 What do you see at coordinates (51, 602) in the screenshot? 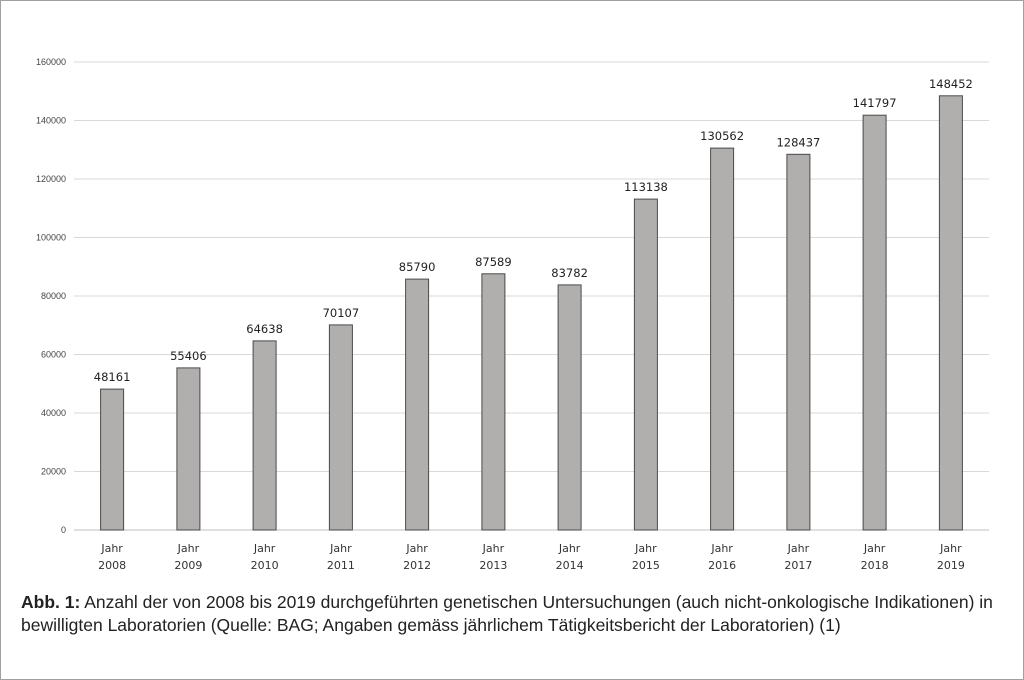
I see `caption-label: Abb. 1:` at bounding box center [51, 602].